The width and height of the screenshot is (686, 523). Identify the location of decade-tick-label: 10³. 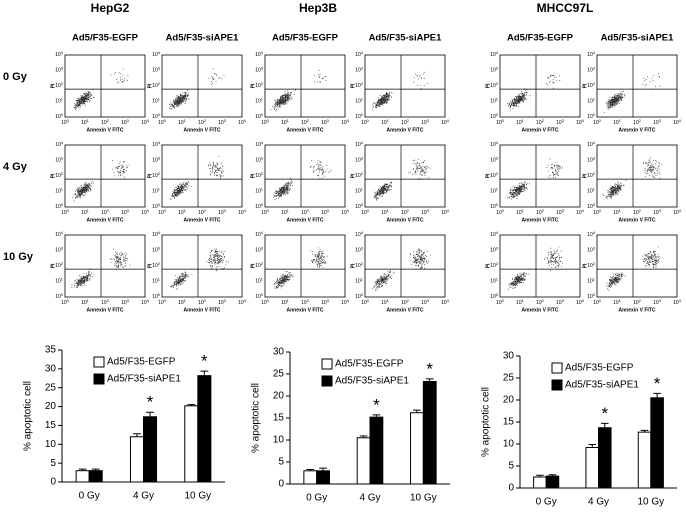
(425, 212).